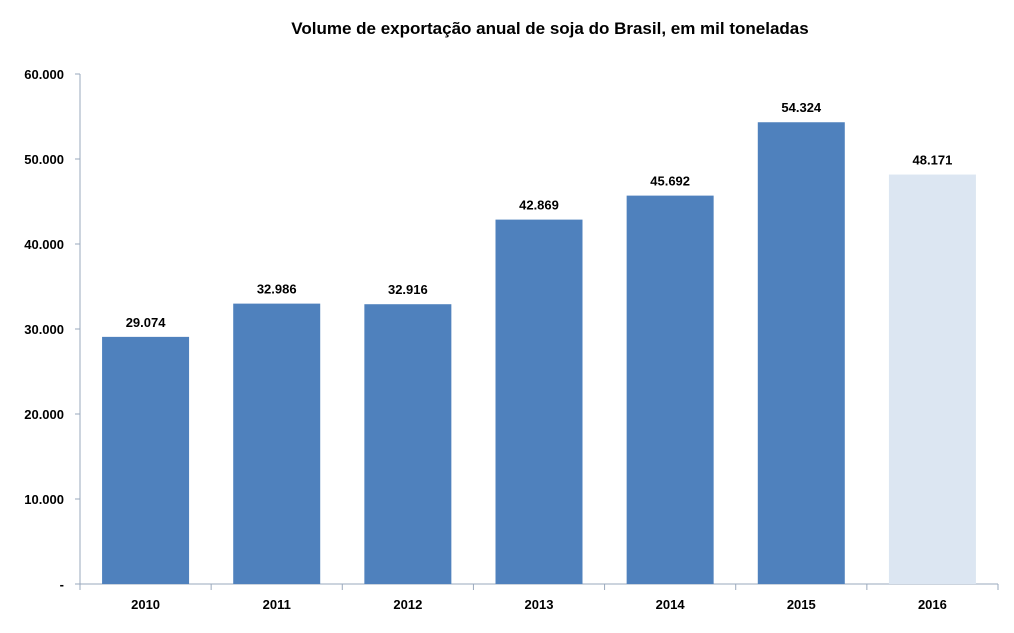 This screenshot has height=633, width=1014. What do you see at coordinates (146, 460) in the screenshot?
I see `bar-2010` at bounding box center [146, 460].